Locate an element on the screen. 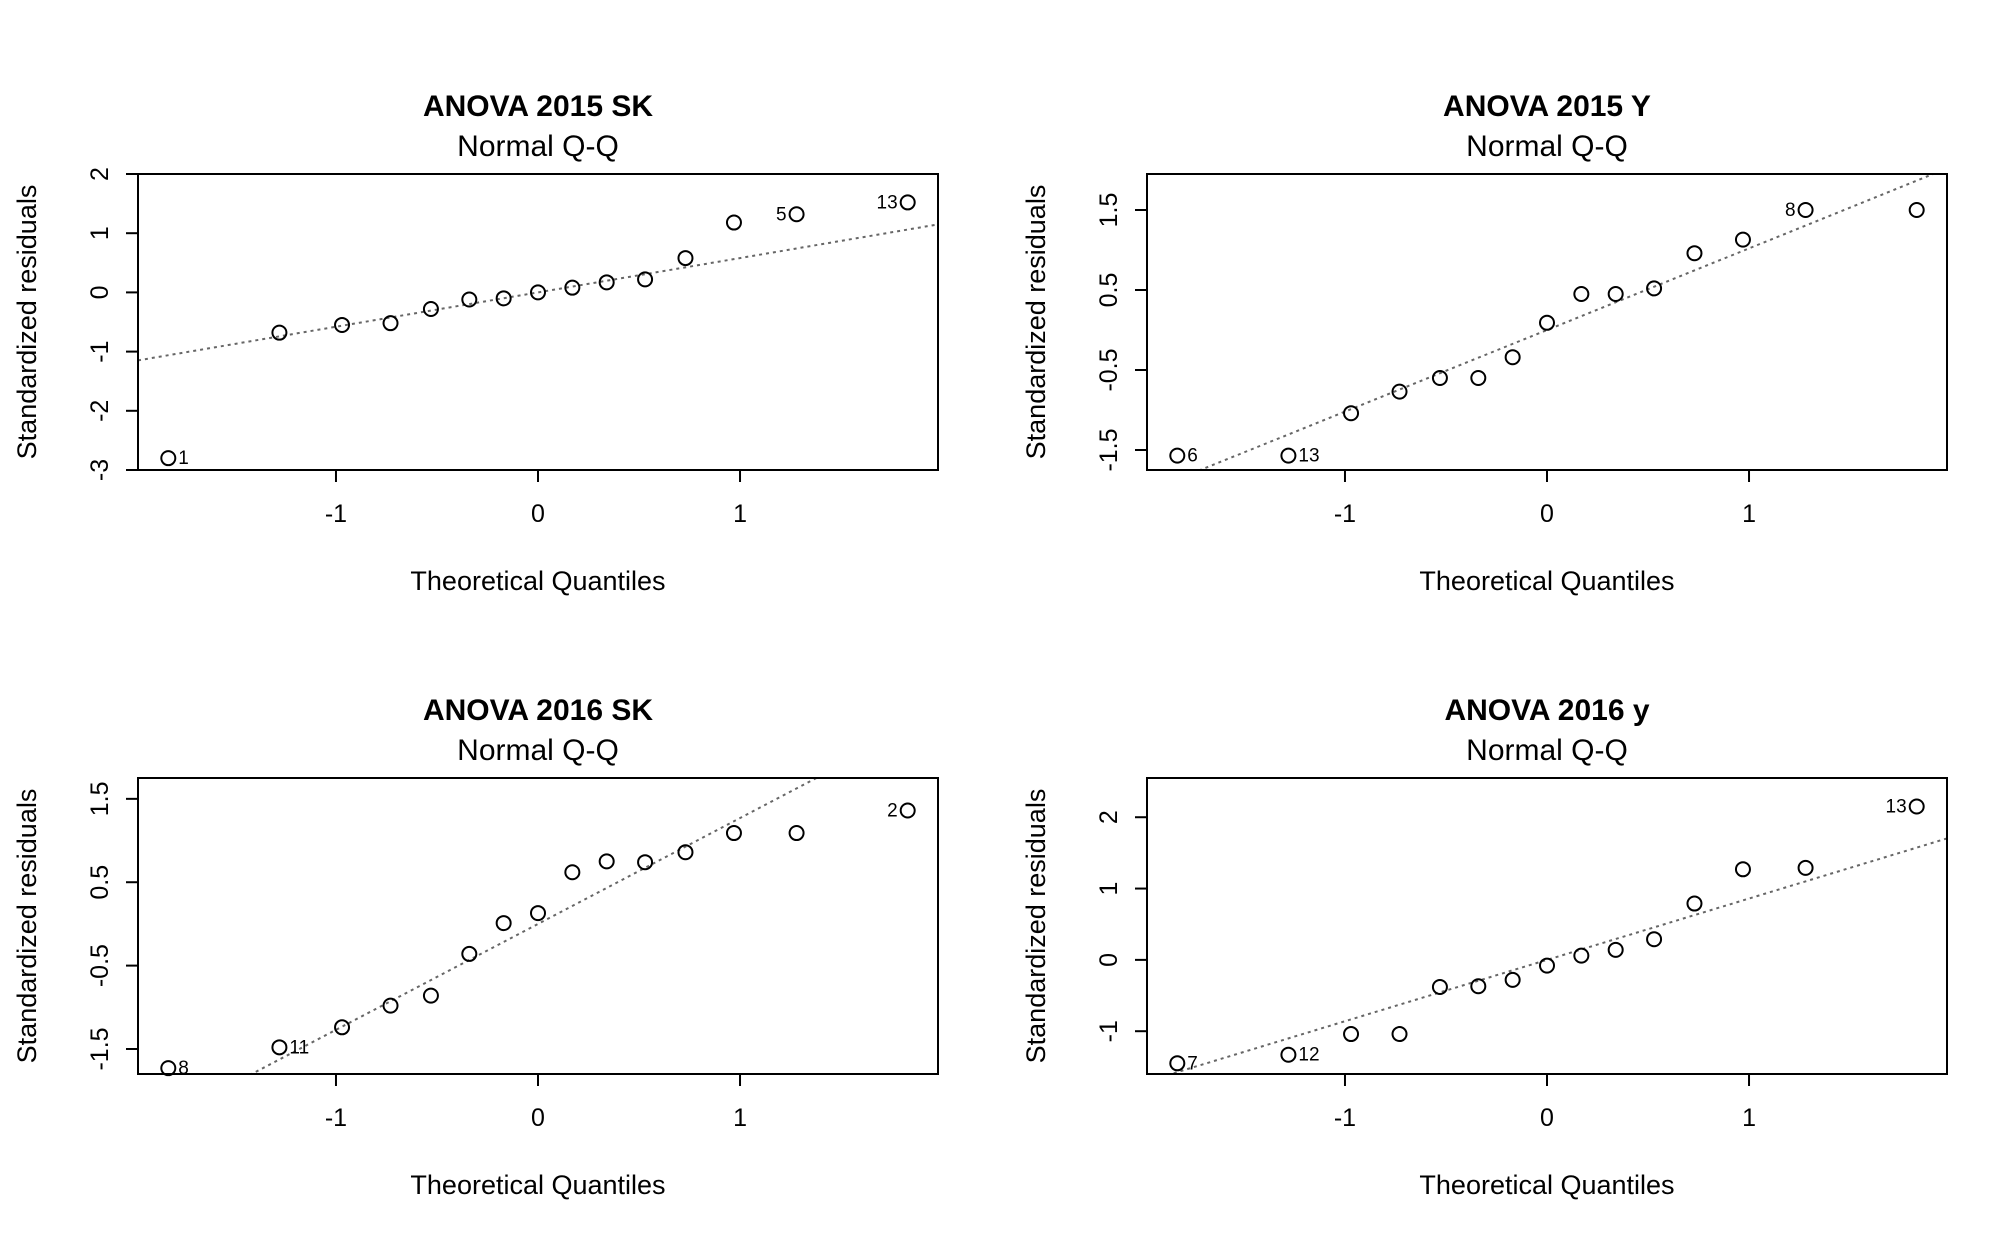 This screenshot has height=1236, width=2000. y-tick-label: -3 is located at coordinates (100, 470).